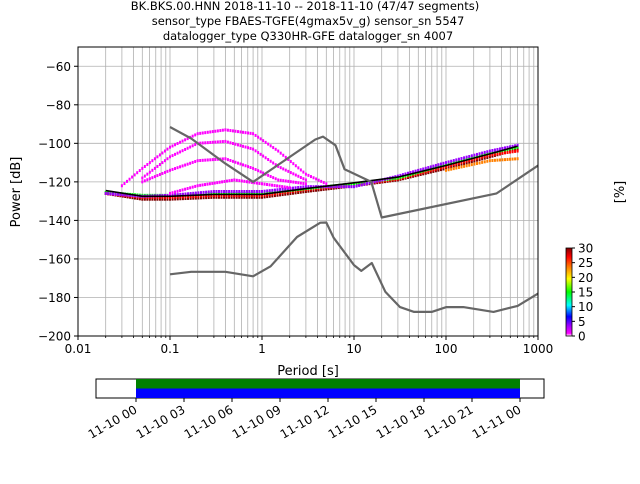 This screenshot has width=640, height=484. Describe the element at coordinates (161, 421) in the screenshot. I see `timeline-tick-label: 11-10 03` at that location.